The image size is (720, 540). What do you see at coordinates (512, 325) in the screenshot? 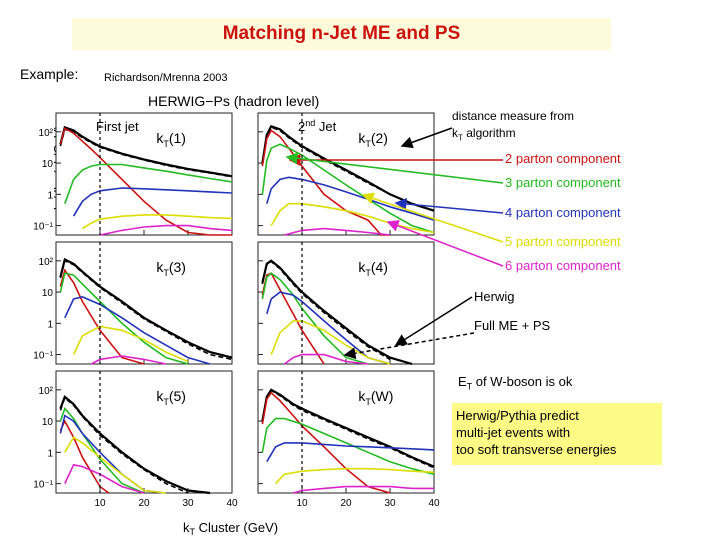
I see `full-me-ps-label: Full ME + PS` at bounding box center [512, 325].